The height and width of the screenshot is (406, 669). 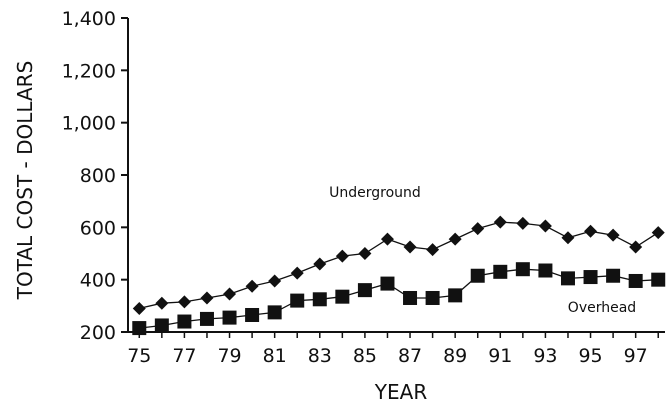 What do you see at coordinates (393, 349) in the screenshot?
I see `x-axis-ticks: 75 77 79 81 83 85 87 89 91 93 95 97` at bounding box center [393, 349].